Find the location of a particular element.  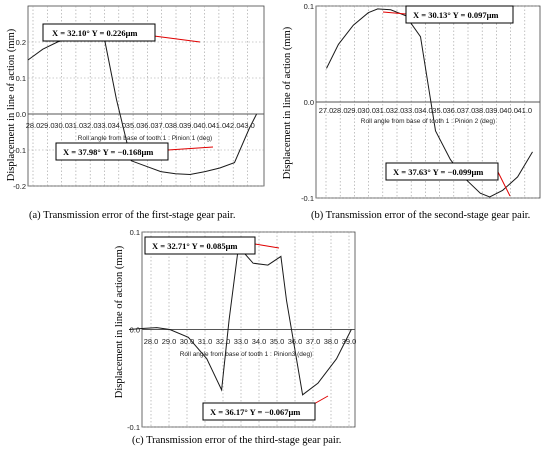

panel-c-annotation-box-min is located at coordinates (259, 411).